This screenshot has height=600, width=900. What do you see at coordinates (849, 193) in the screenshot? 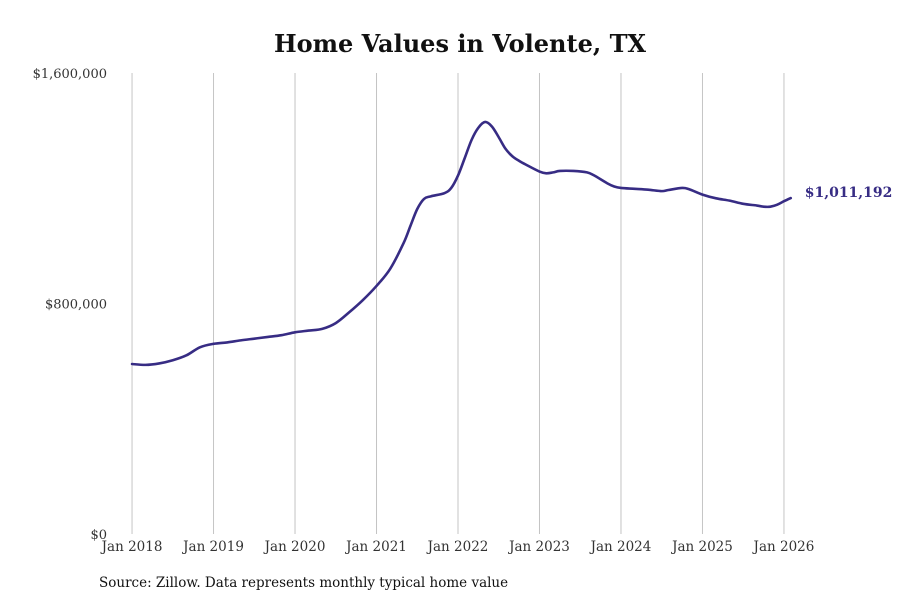
I see `series-end-value-label: $1,011,192` at bounding box center [849, 193].